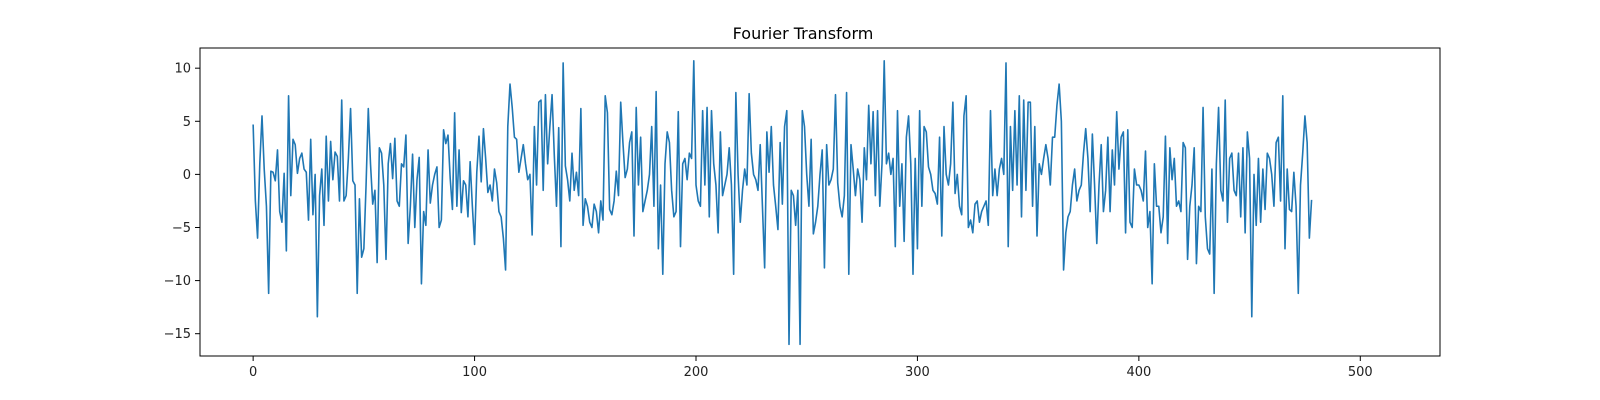 Image resolution: width=1600 pixels, height=400 pixels. Describe the element at coordinates (253, 372) in the screenshot. I see `x-tick-label: 0` at that location.